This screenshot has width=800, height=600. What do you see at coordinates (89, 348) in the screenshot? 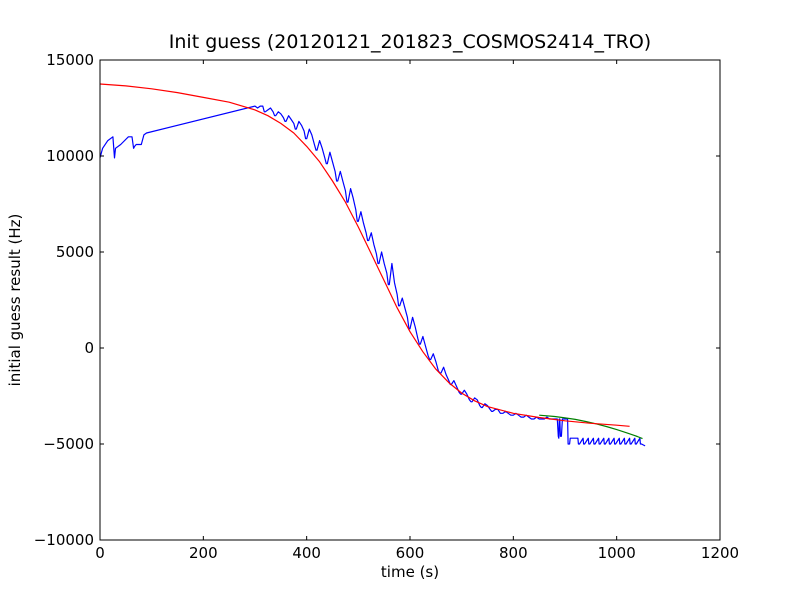
I see `y-tick-label: 0` at bounding box center [89, 348].